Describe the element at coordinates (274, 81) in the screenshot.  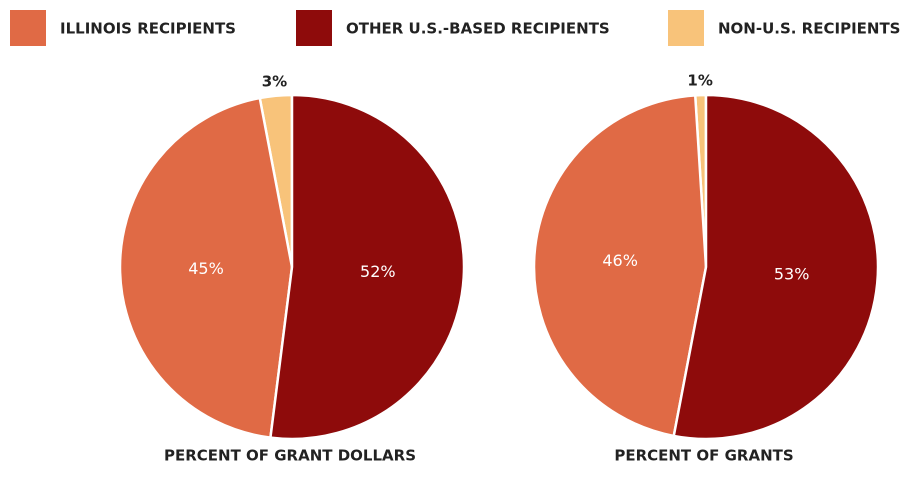
I see `slice-label: 3%` at that location.